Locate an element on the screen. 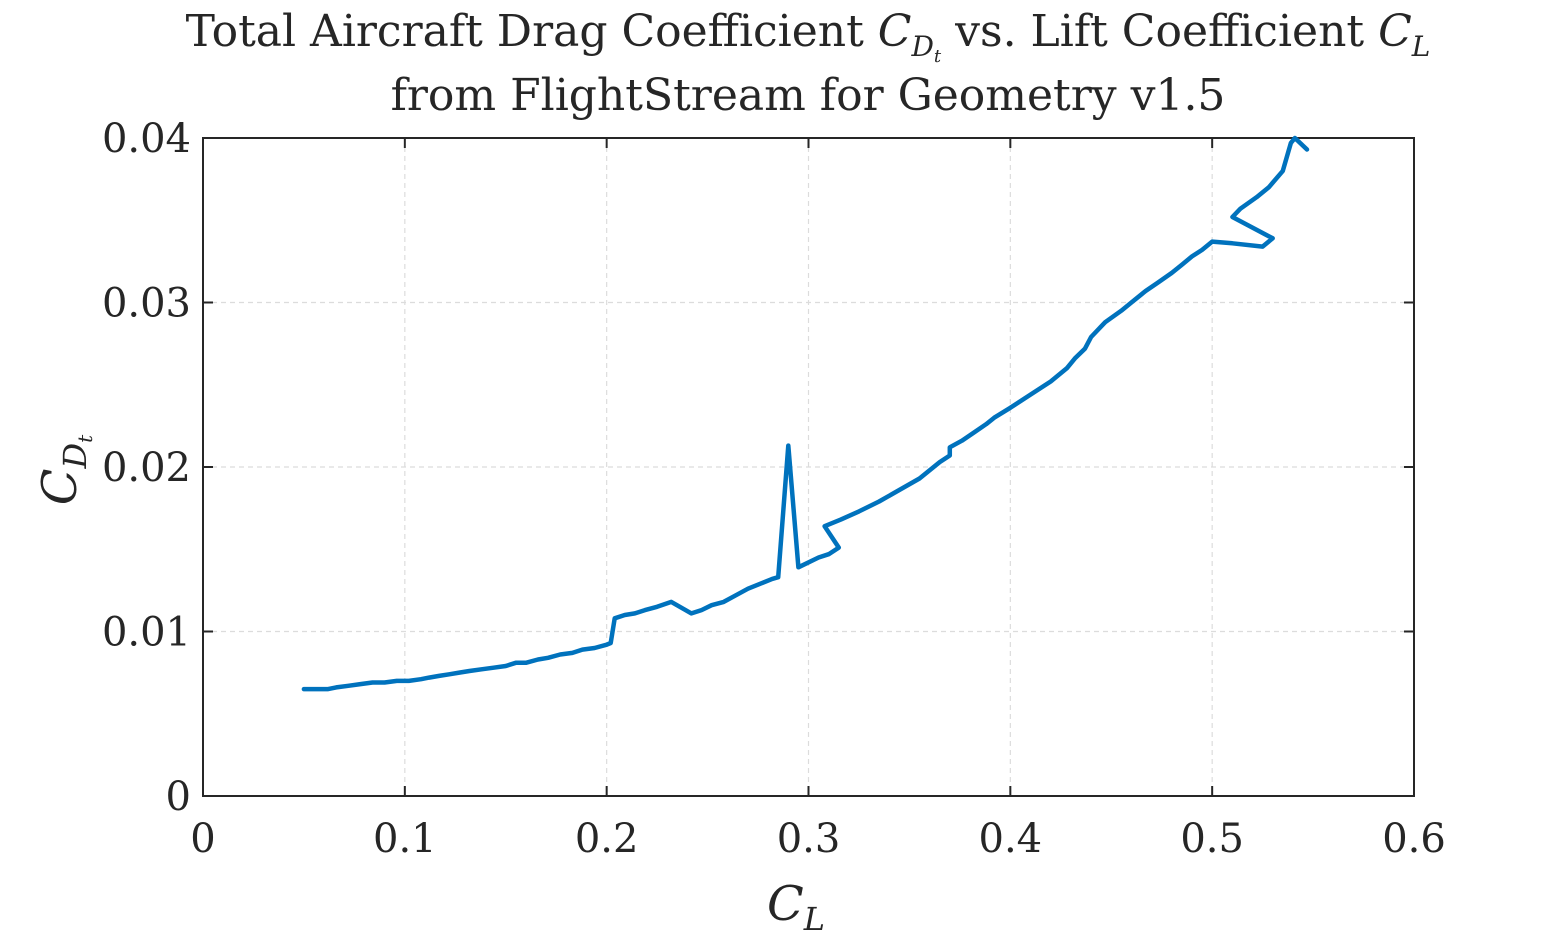 Image resolution: width=1563 pixels, height=938 pixels. x-tick-label: 0.5 is located at coordinates (1212, 839).